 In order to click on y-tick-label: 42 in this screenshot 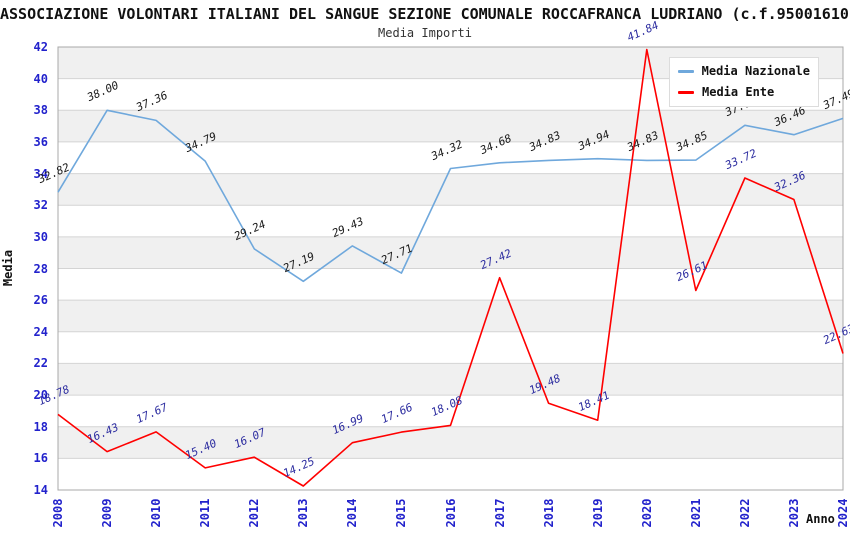, I will do `click(40, 47)`.